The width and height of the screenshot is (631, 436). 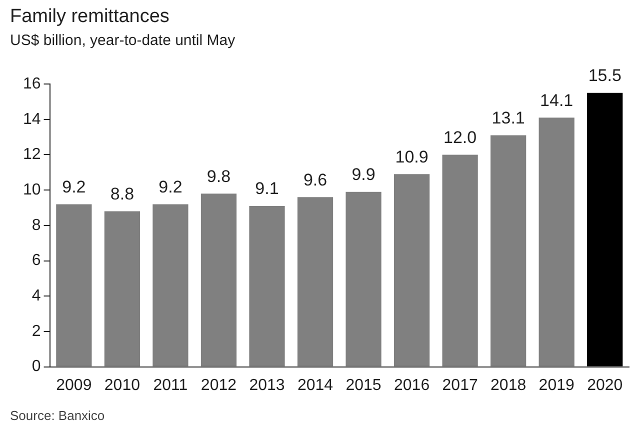 I want to click on data-label: 9.9, so click(x=364, y=174).